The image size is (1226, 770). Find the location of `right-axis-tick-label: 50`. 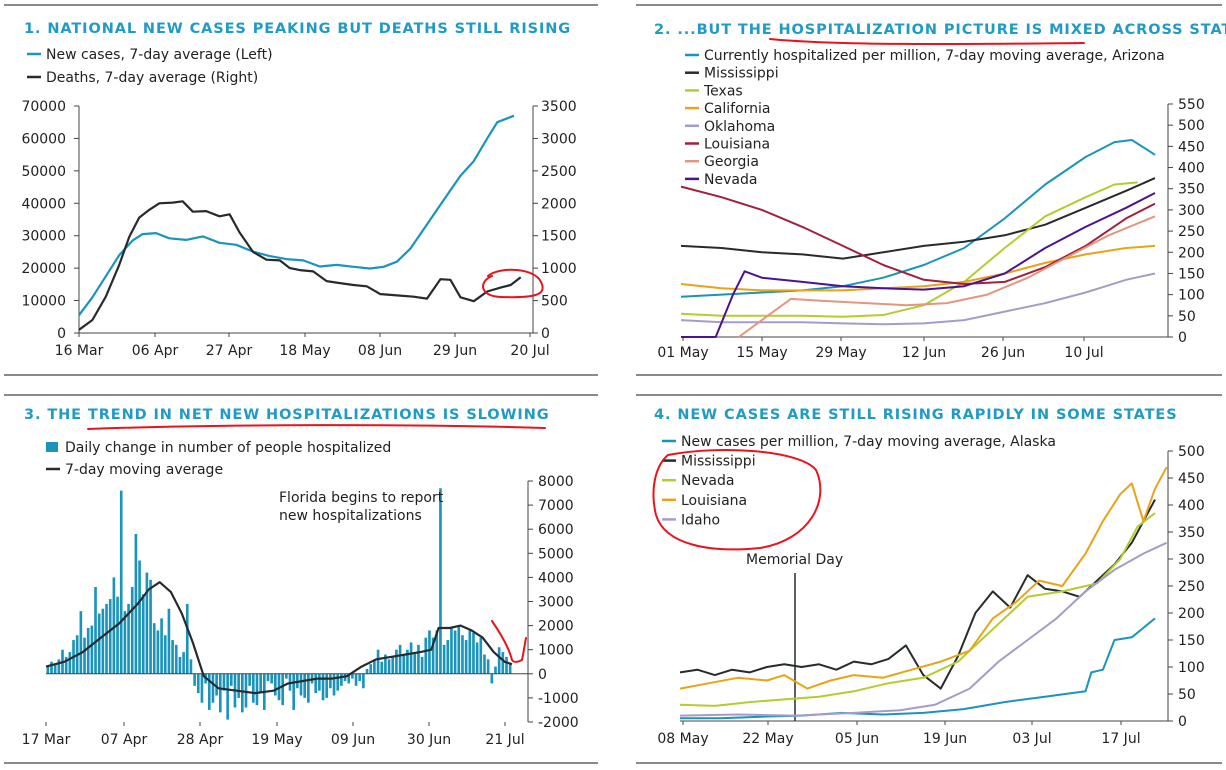

right-axis-tick-label: 50 is located at coordinates (1187, 317).